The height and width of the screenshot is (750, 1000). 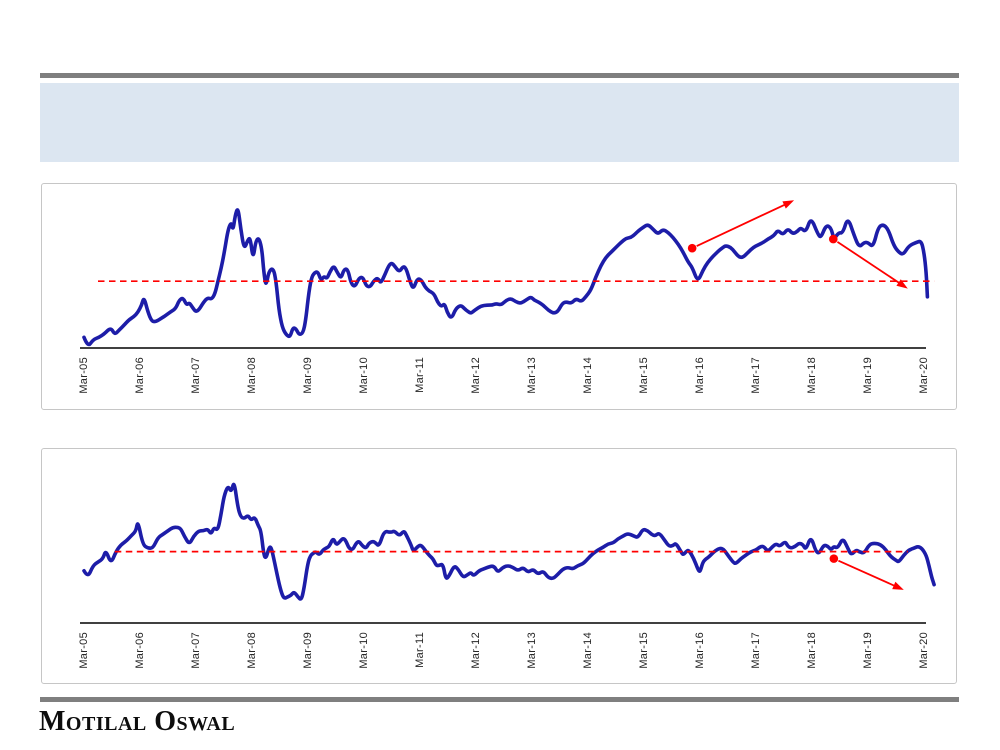 I want to click on footer-rule, so click(x=499, y=699).